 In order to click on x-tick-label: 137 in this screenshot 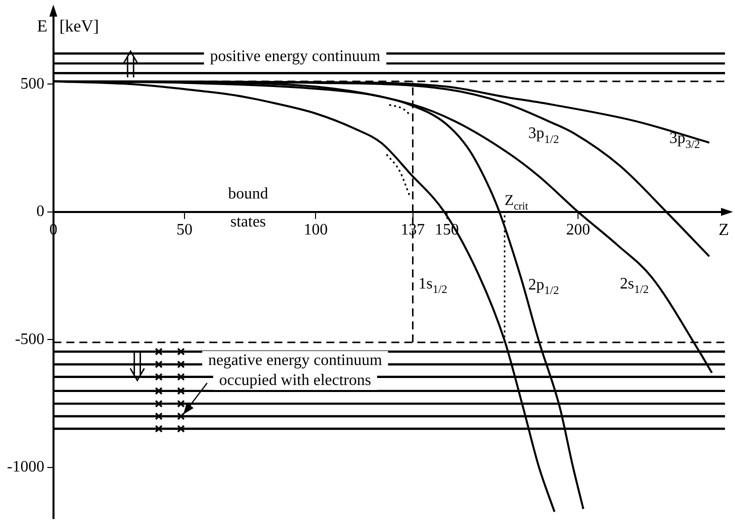, I will do `click(412, 230)`.